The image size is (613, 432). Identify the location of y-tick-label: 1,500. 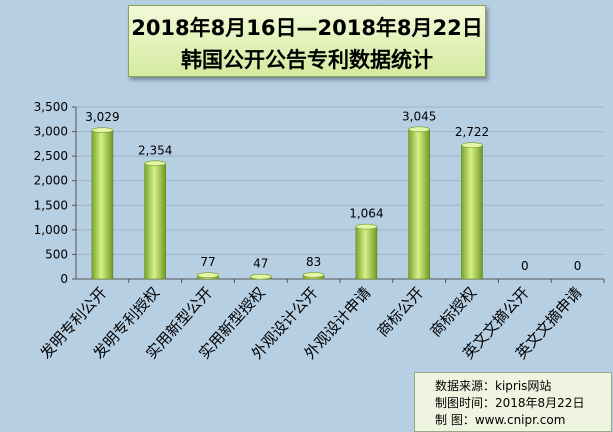
(51, 205).